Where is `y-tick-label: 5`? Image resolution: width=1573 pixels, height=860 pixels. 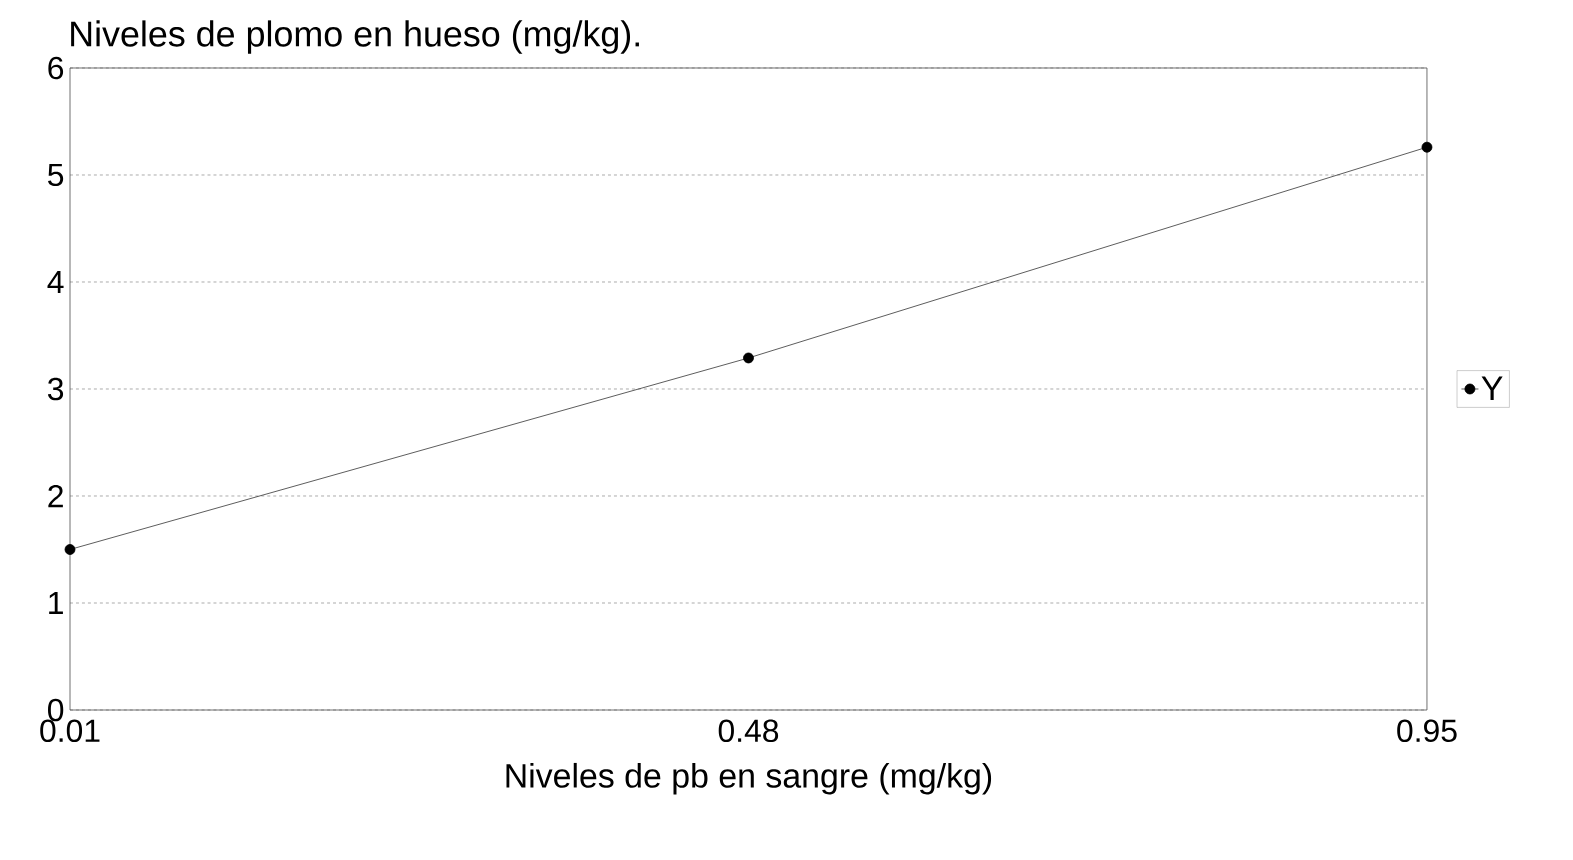
y-tick-label: 5 is located at coordinates (56, 175).